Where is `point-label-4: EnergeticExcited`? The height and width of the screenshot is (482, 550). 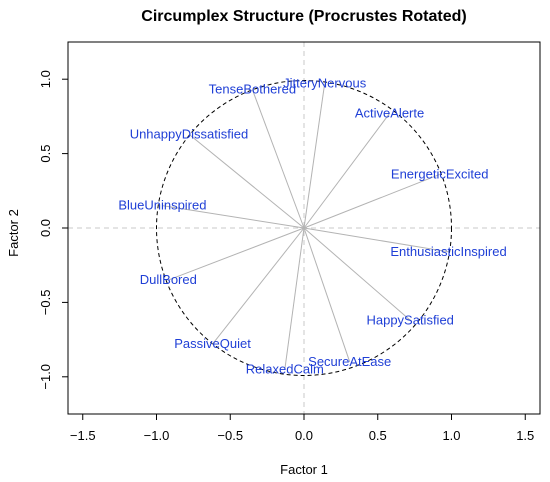 point-label-4: EnergeticExcited is located at coordinates (440, 173).